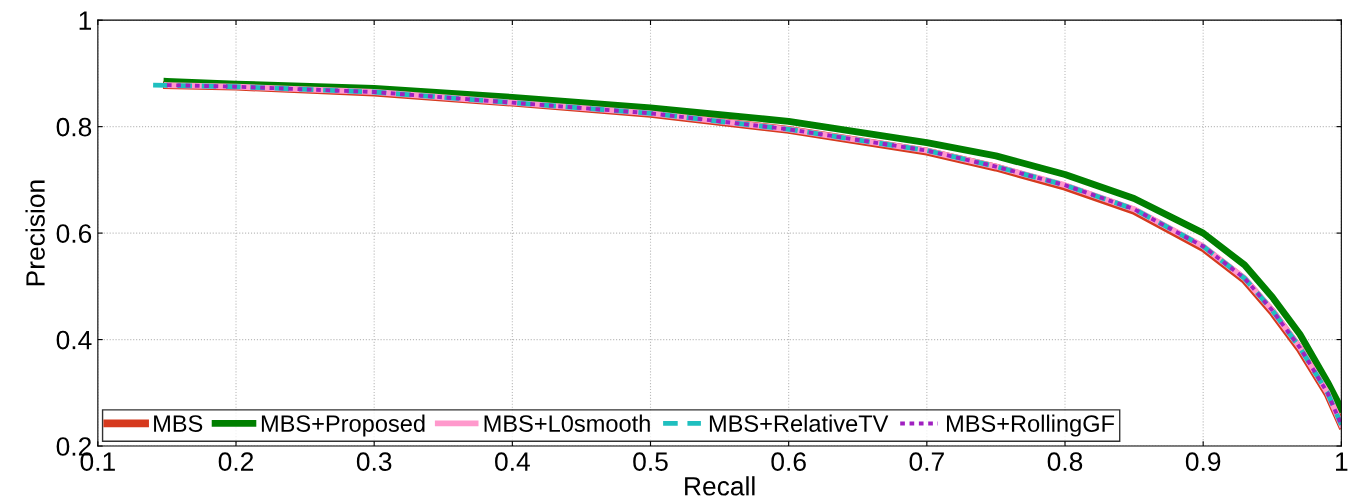 The image size is (1359, 504). I want to click on x-tick-label: 0.5, so click(650, 461).